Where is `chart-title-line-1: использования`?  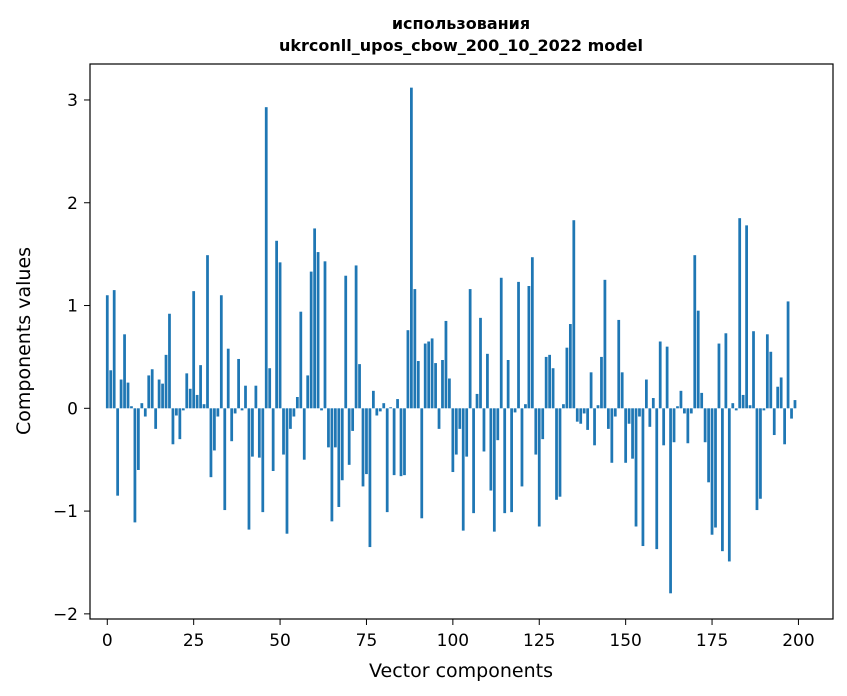
chart-title-line-1: использования is located at coordinates (461, 23).